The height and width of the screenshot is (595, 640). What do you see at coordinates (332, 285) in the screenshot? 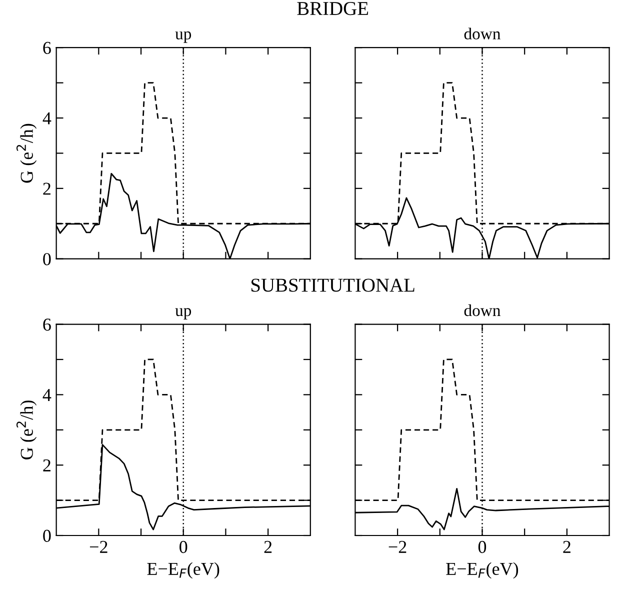
I see `text: SUBSTITUTIONAL` at bounding box center [332, 285].